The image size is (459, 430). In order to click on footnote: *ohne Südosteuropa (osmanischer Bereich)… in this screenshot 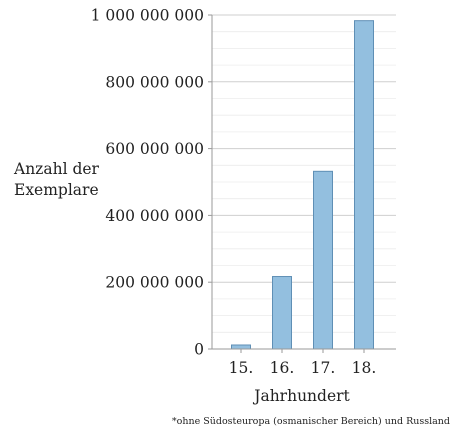, I will do `click(311, 421)`.